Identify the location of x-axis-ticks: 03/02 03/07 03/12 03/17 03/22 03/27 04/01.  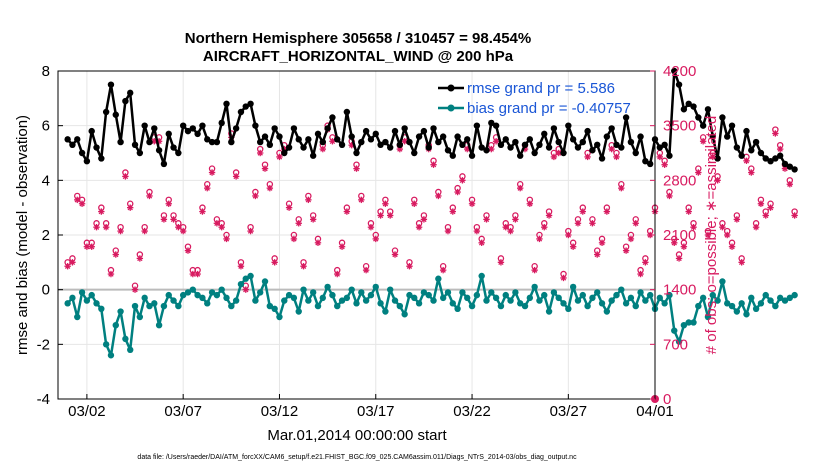
(371, 407).